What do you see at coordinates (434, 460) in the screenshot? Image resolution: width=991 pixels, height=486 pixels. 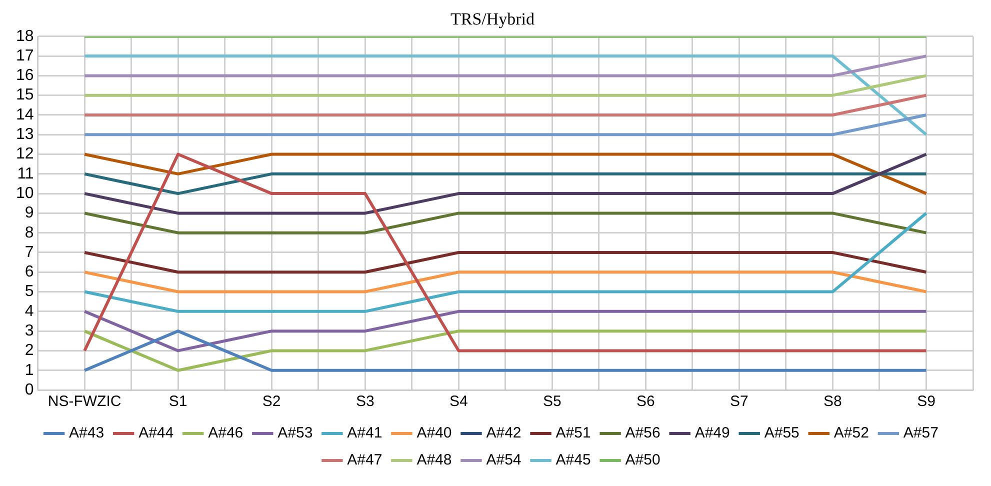 I see `legend-label: A#48` at bounding box center [434, 460].